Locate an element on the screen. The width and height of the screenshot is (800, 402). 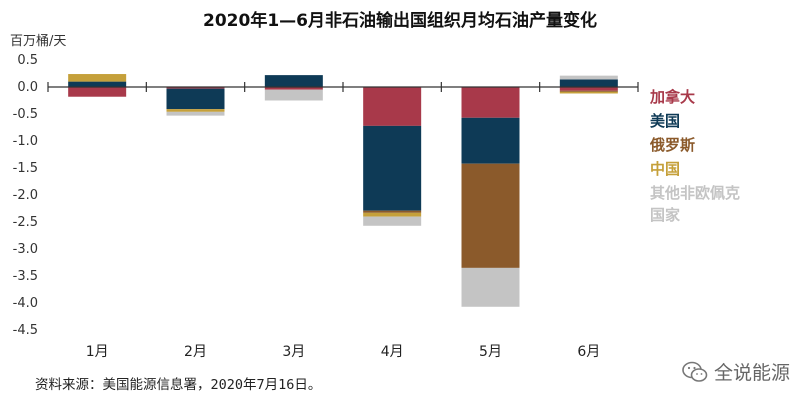
wechat-icon is located at coordinates (695, 371).